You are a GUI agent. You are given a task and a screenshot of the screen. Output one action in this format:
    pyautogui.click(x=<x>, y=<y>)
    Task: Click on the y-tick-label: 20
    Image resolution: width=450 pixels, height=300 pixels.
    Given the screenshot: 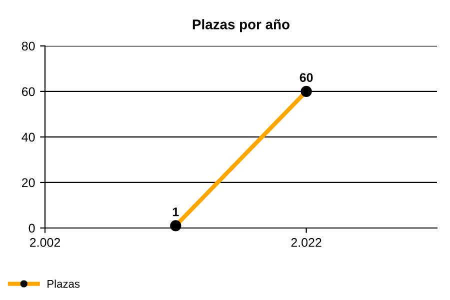 What is the action you would take?
    pyautogui.click(x=28, y=183)
    